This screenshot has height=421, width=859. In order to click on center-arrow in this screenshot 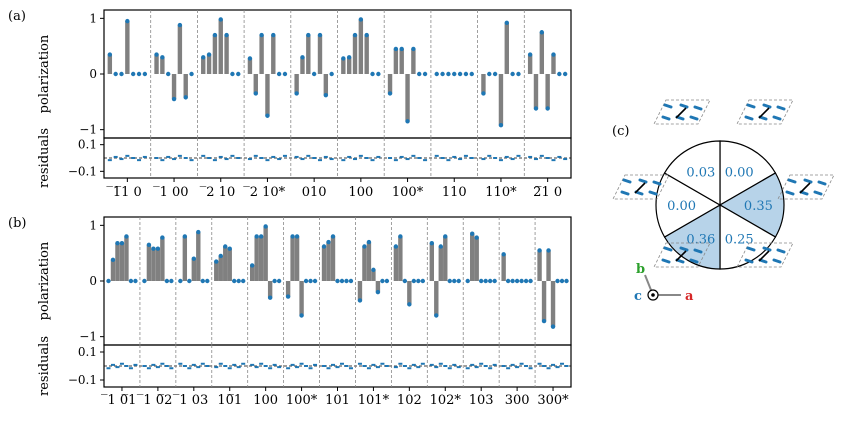, I will do `click(681, 113)`.